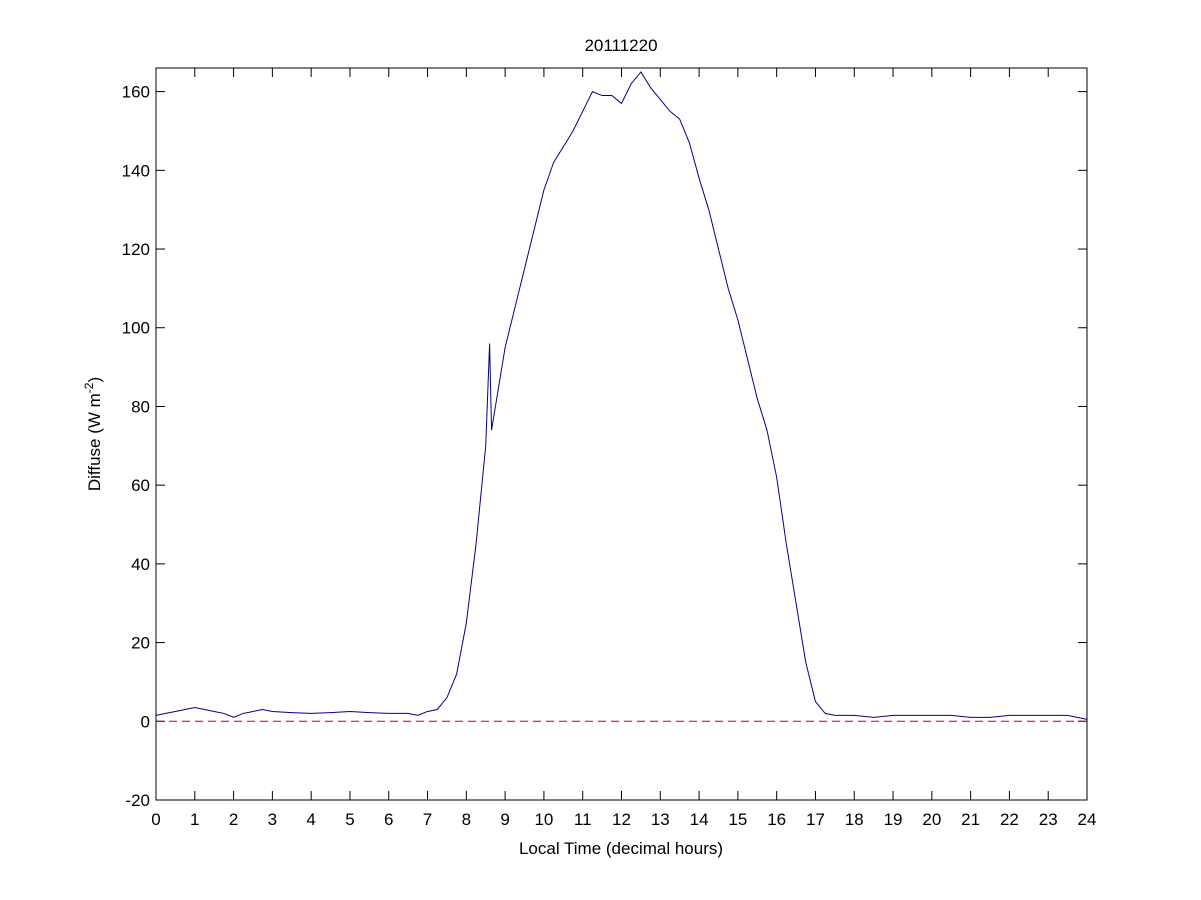  What do you see at coordinates (155, 819) in the screenshot?
I see `x-tick-label: 0` at bounding box center [155, 819].